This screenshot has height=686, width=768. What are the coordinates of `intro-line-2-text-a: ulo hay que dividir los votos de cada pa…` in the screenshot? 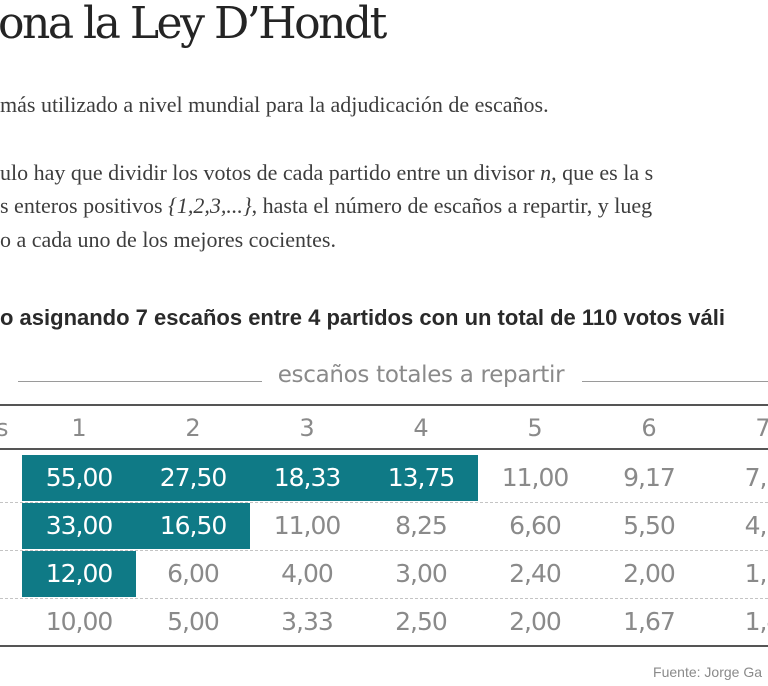 It's located at (270, 172).